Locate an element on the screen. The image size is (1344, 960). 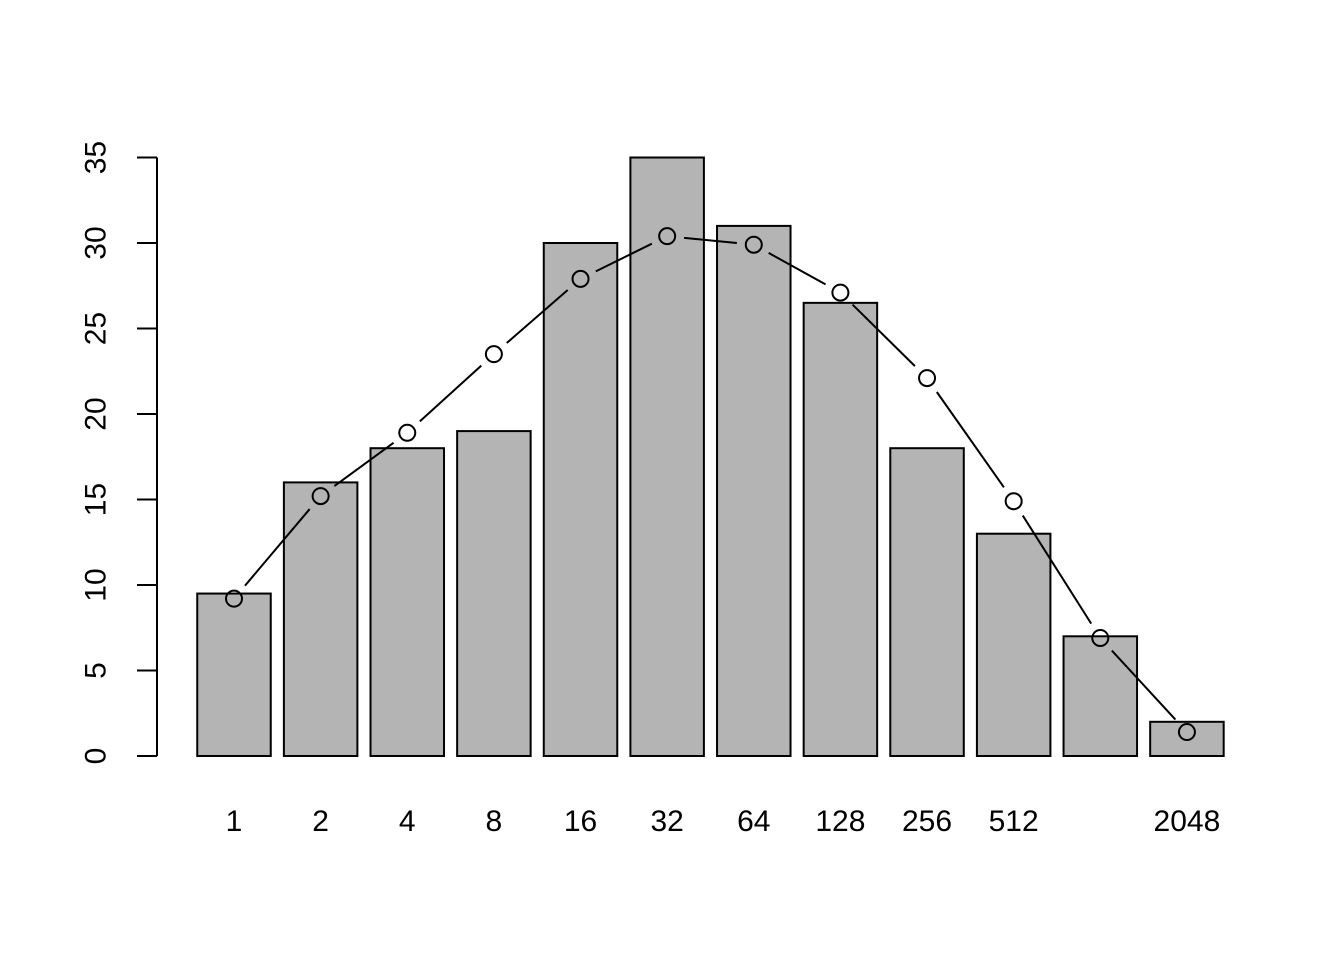
x-tick-label: 1 is located at coordinates (234, 821).